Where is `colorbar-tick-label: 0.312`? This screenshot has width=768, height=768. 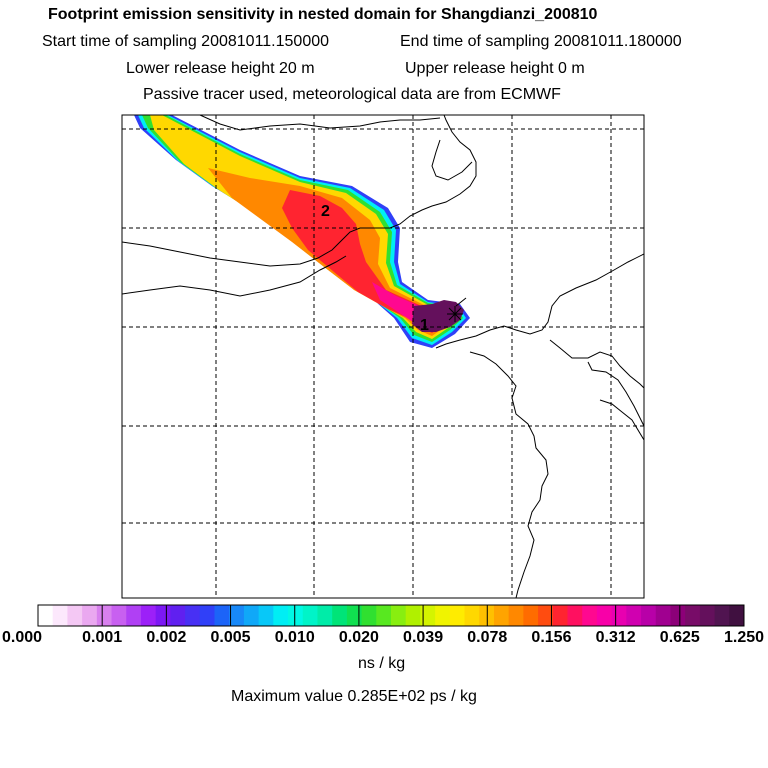 colorbar-tick-label: 0.312 is located at coordinates (615, 637).